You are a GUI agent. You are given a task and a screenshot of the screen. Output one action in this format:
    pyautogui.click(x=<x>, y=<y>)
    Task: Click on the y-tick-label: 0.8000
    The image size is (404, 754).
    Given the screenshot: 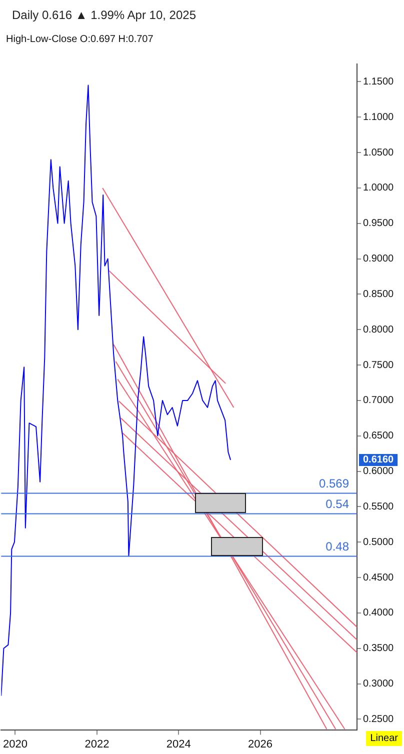 What is the action you would take?
    pyautogui.click(x=378, y=330)
    